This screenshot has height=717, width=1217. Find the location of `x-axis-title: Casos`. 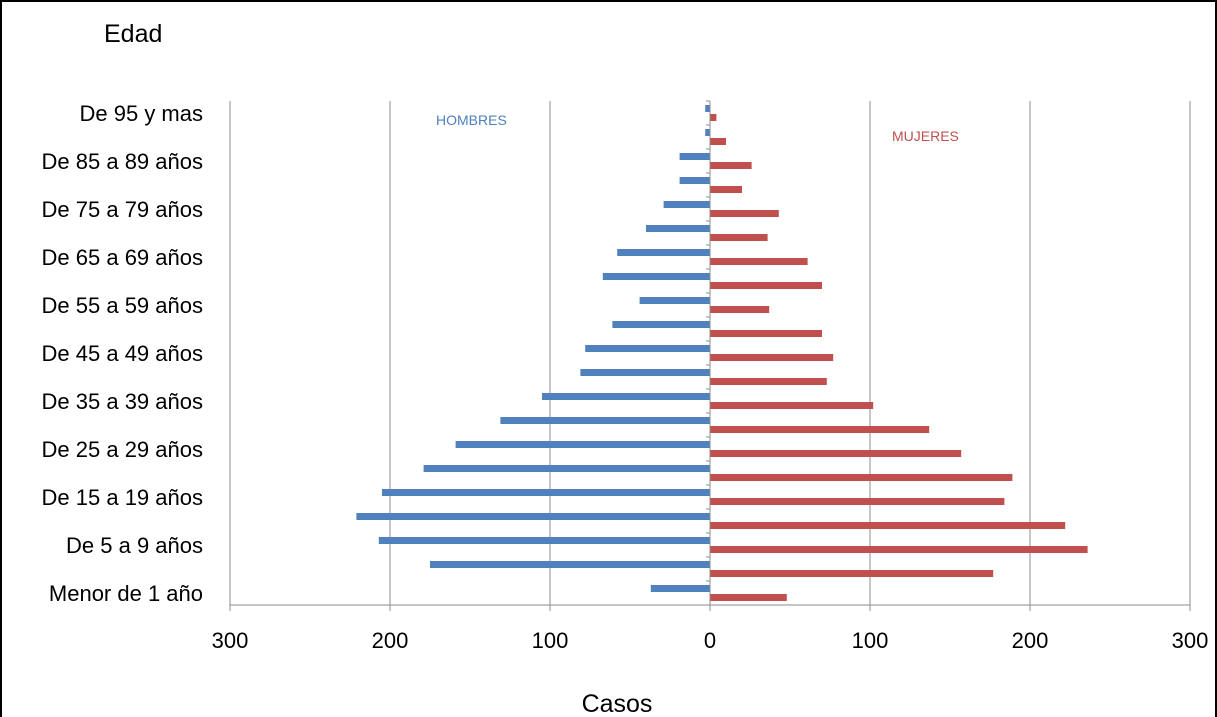

x-axis-title: Casos is located at coordinates (617, 703).